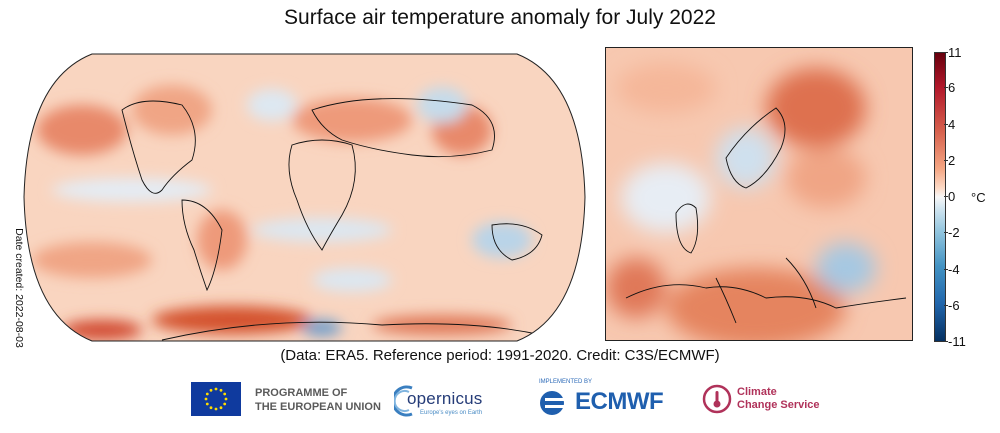 Image resolution: width=1000 pixels, height=433 pixels. Describe the element at coordinates (717, 399) in the screenshot. I see `thermometer-icon` at that location.